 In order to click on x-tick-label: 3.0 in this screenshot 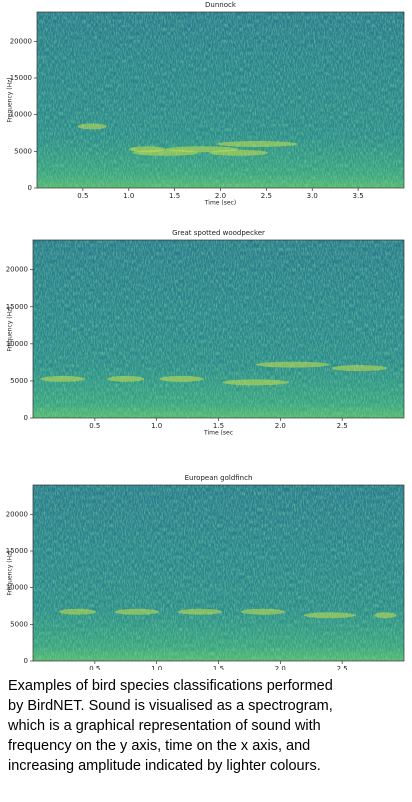, I will do `click(312, 196)`.